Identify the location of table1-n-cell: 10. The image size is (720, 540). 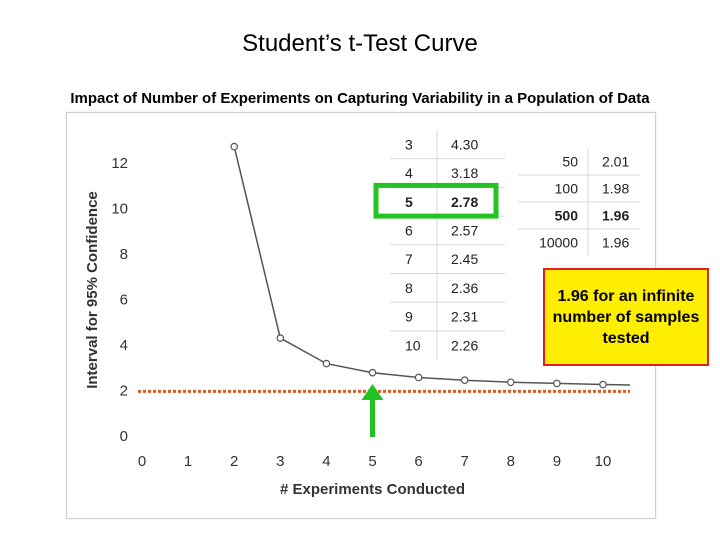
(413, 345).